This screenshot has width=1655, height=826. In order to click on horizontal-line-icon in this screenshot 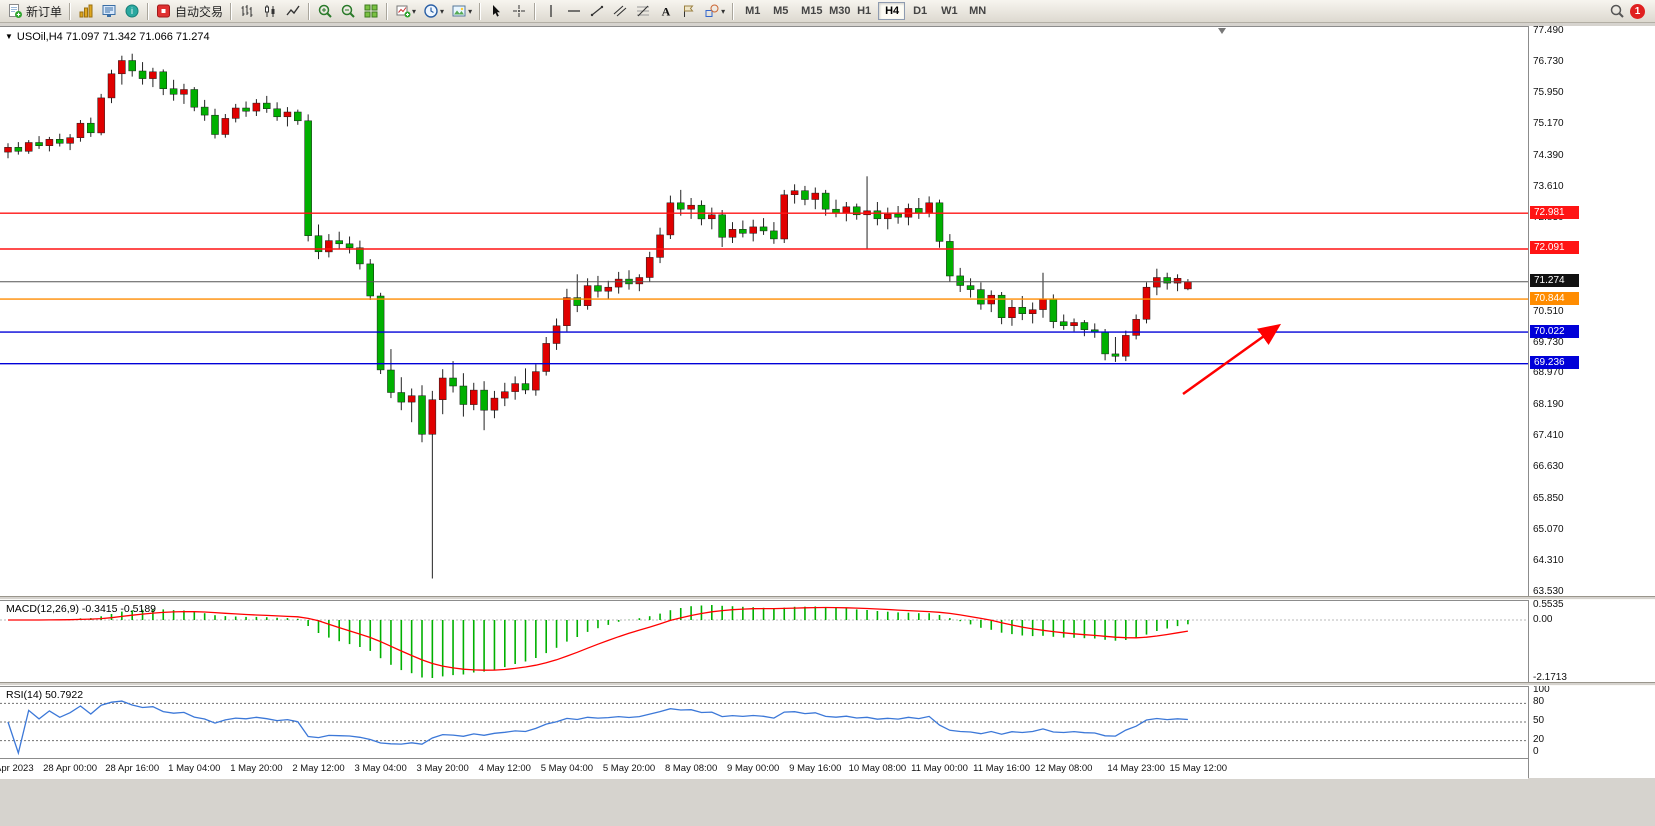, I will do `click(574, 11)`.